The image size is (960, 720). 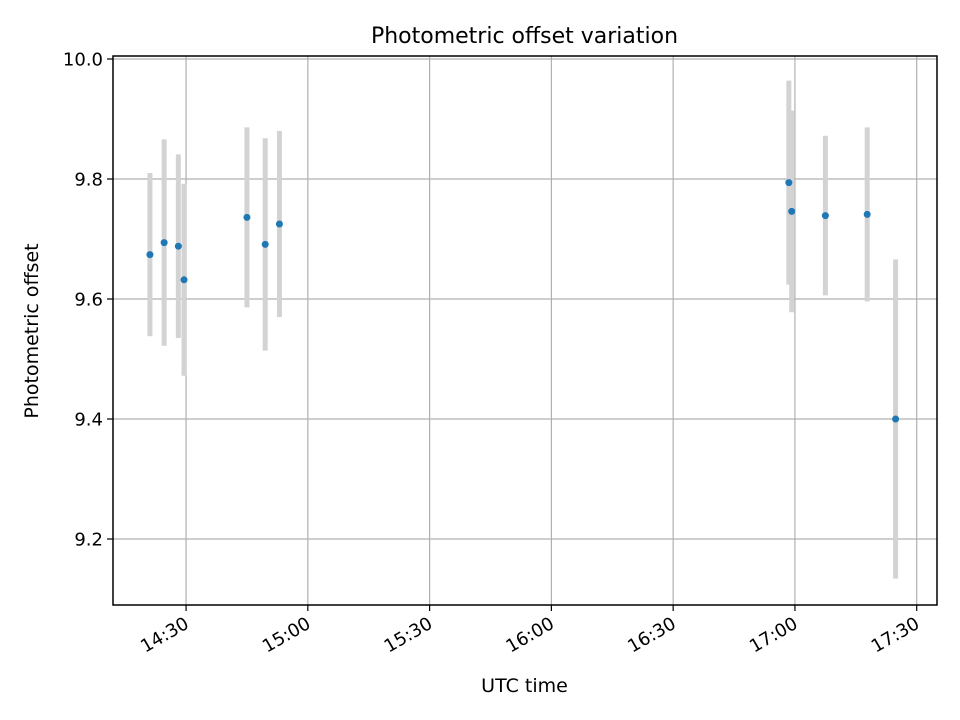 I want to click on chart-title: Photometric offset variation, so click(x=524, y=36).